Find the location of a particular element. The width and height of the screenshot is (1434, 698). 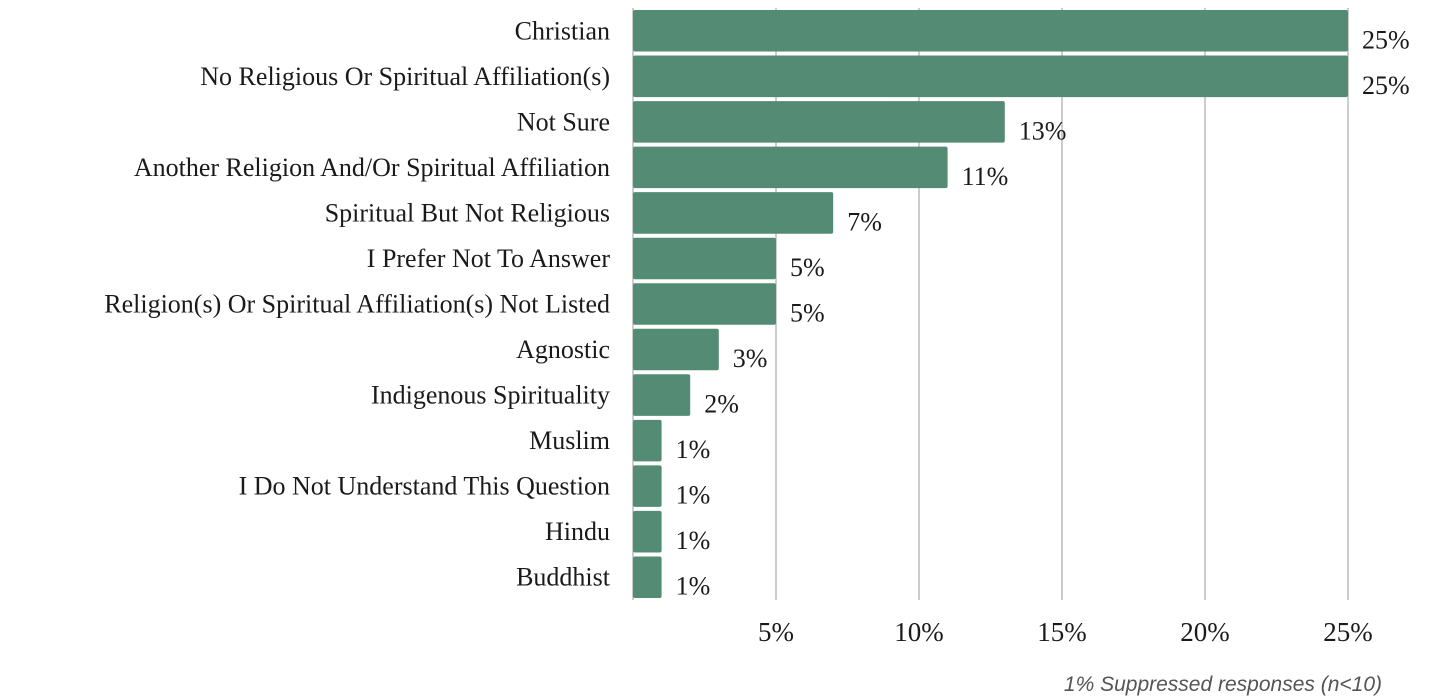

category-label: I Prefer Not To Answer is located at coordinates (489, 258).